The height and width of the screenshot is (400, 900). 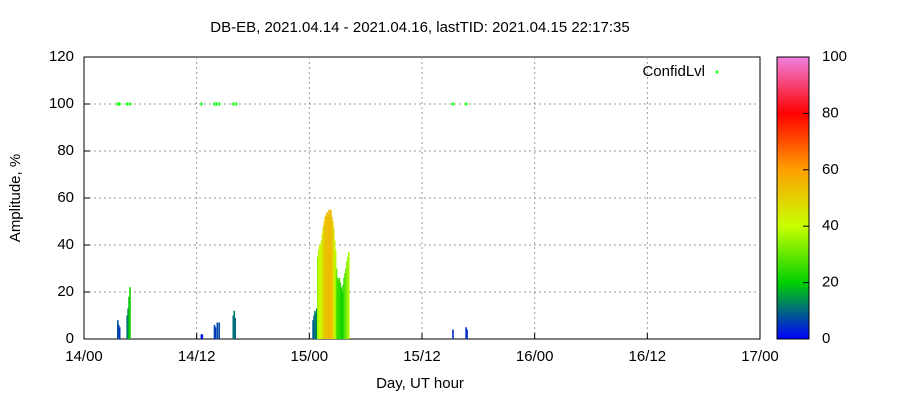 I want to click on colorbar-tick-label: 60, so click(x=830, y=169).